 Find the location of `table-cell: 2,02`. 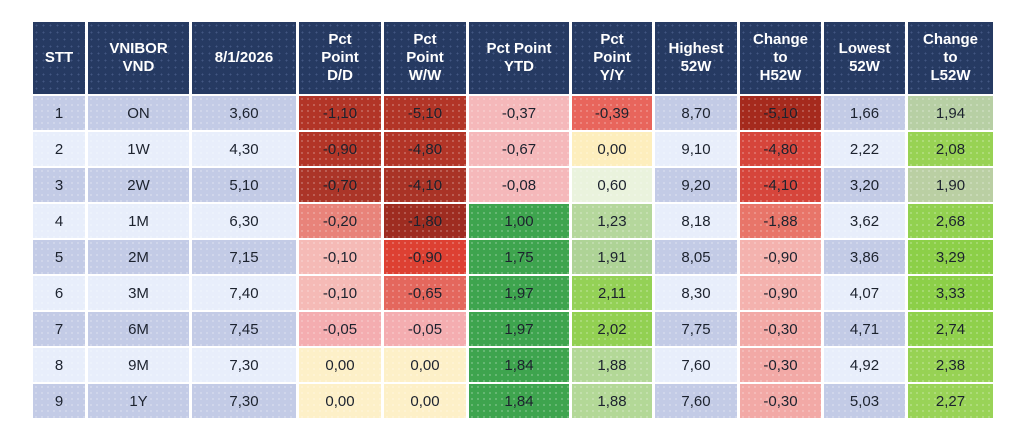

table-cell: 2,02 is located at coordinates (612, 329).